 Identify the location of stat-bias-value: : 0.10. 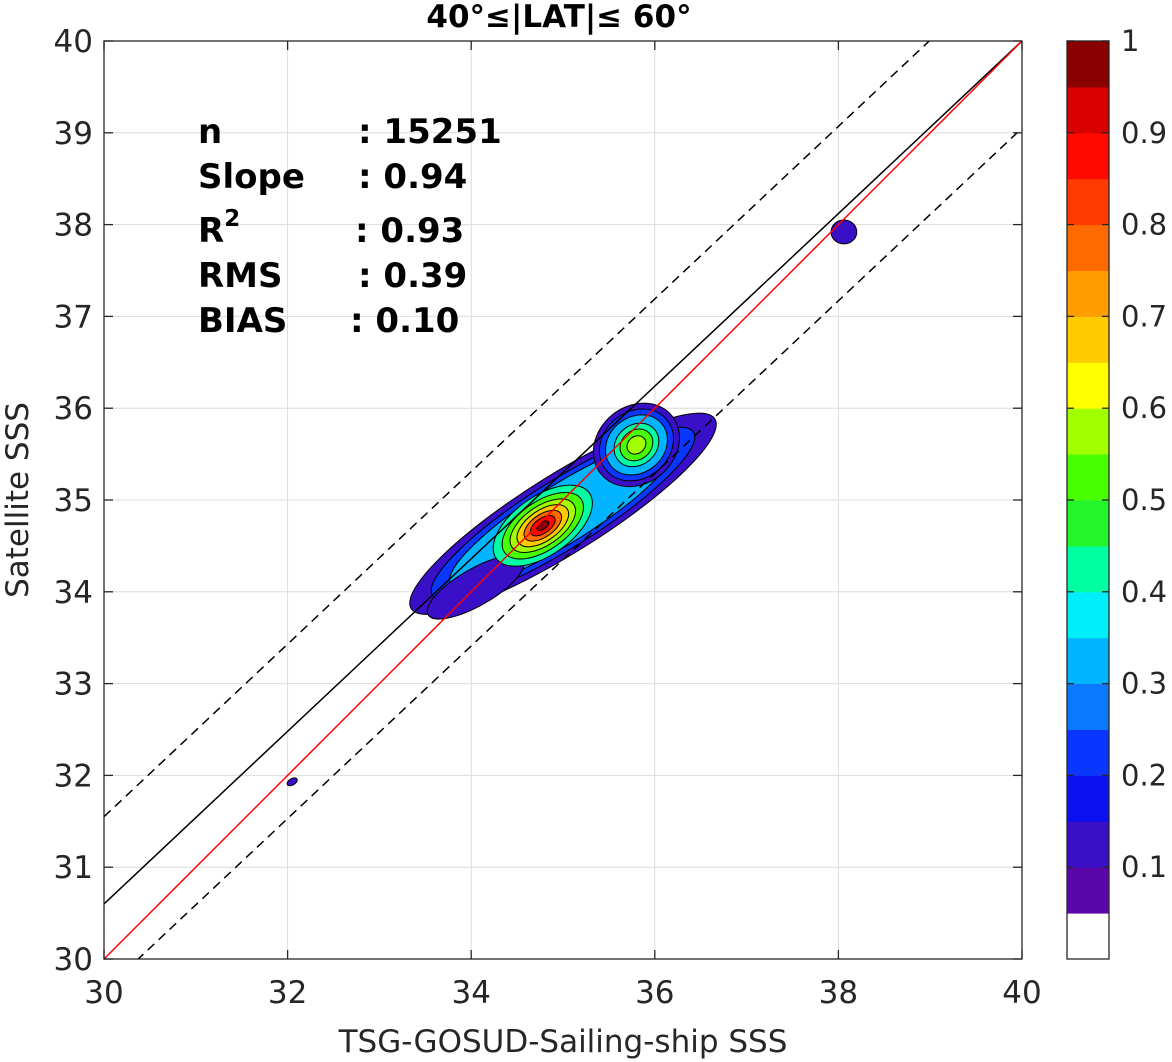
(404, 321).